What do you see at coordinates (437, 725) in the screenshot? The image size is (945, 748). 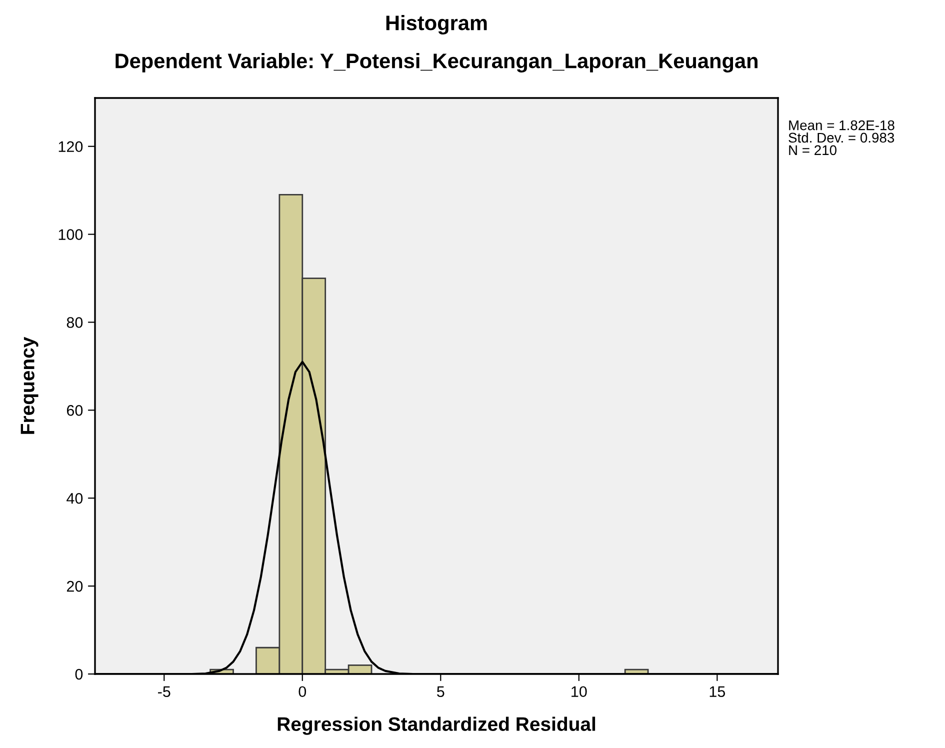 I see `x-axis-title: Regression Standardized Residual` at bounding box center [437, 725].